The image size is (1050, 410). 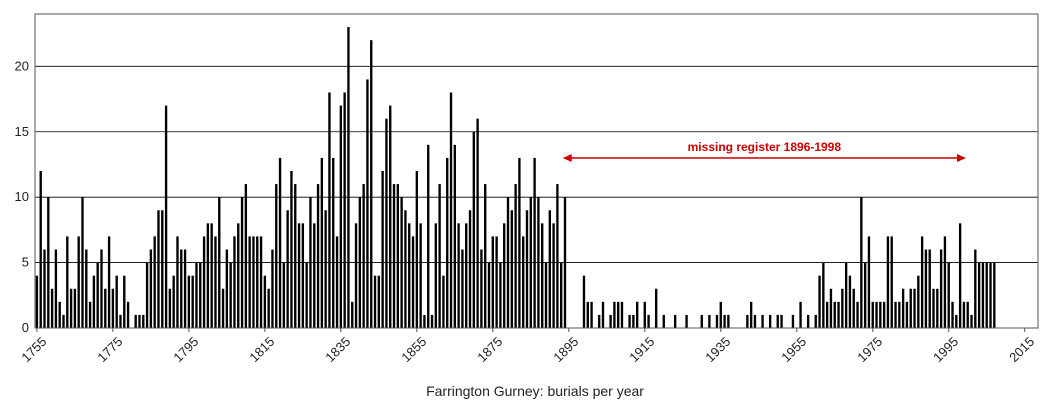 What do you see at coordinates (675, 321) in the screenshot?
I see `bar-1923` at bounding box center [675, 321].